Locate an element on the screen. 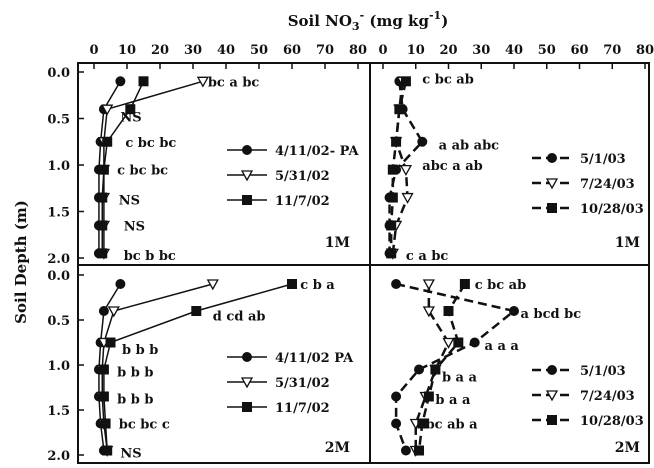  left-x-tick-label: 40 is located at coordinates (226, 50).